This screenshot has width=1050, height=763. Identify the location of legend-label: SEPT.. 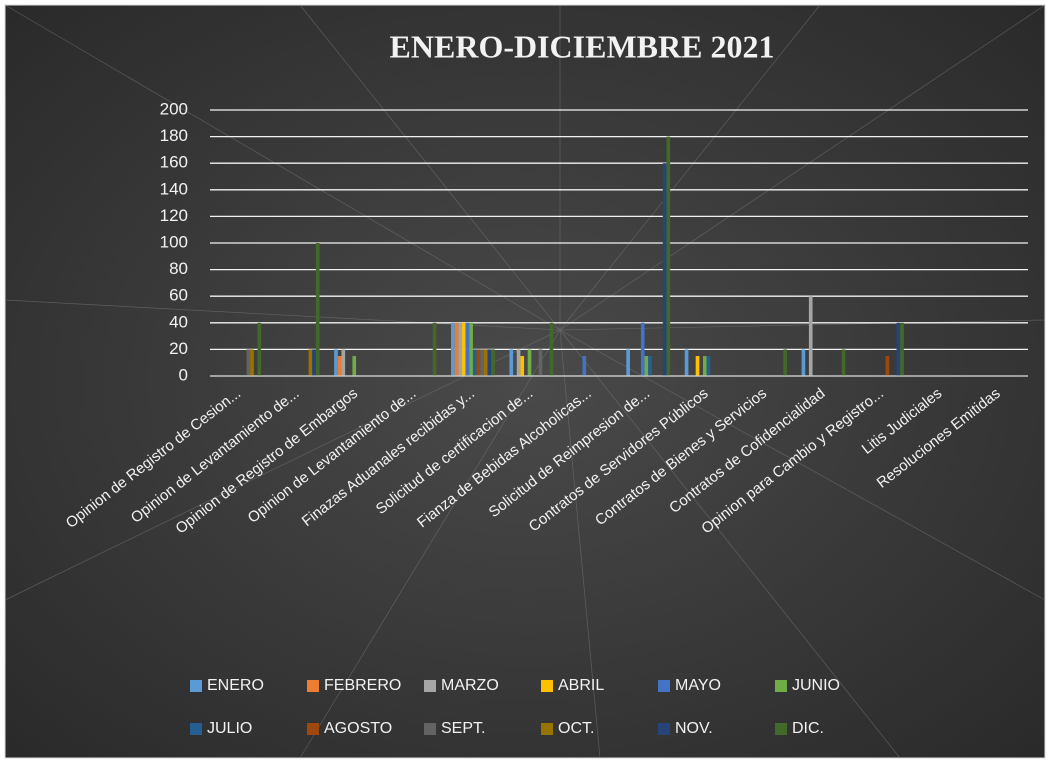
(463, 728).